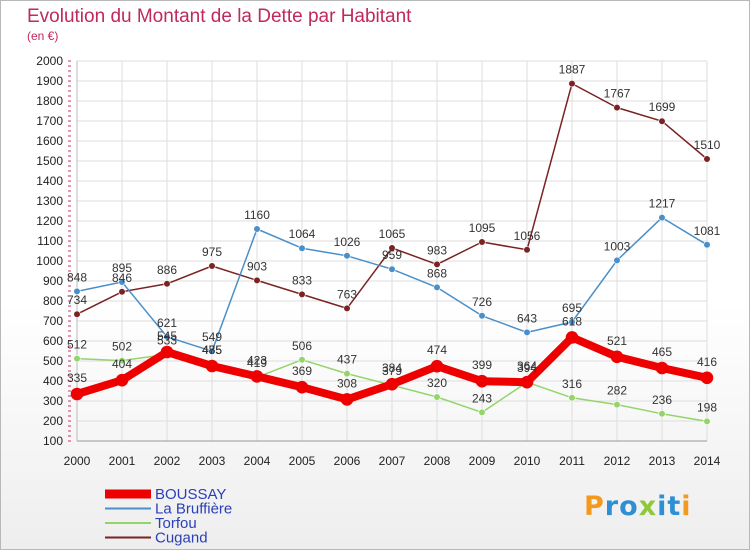 Image resolution: width=750 pixels, height=550 pixels. I want to click on y-tick-label: 2000, so click(49, 61).